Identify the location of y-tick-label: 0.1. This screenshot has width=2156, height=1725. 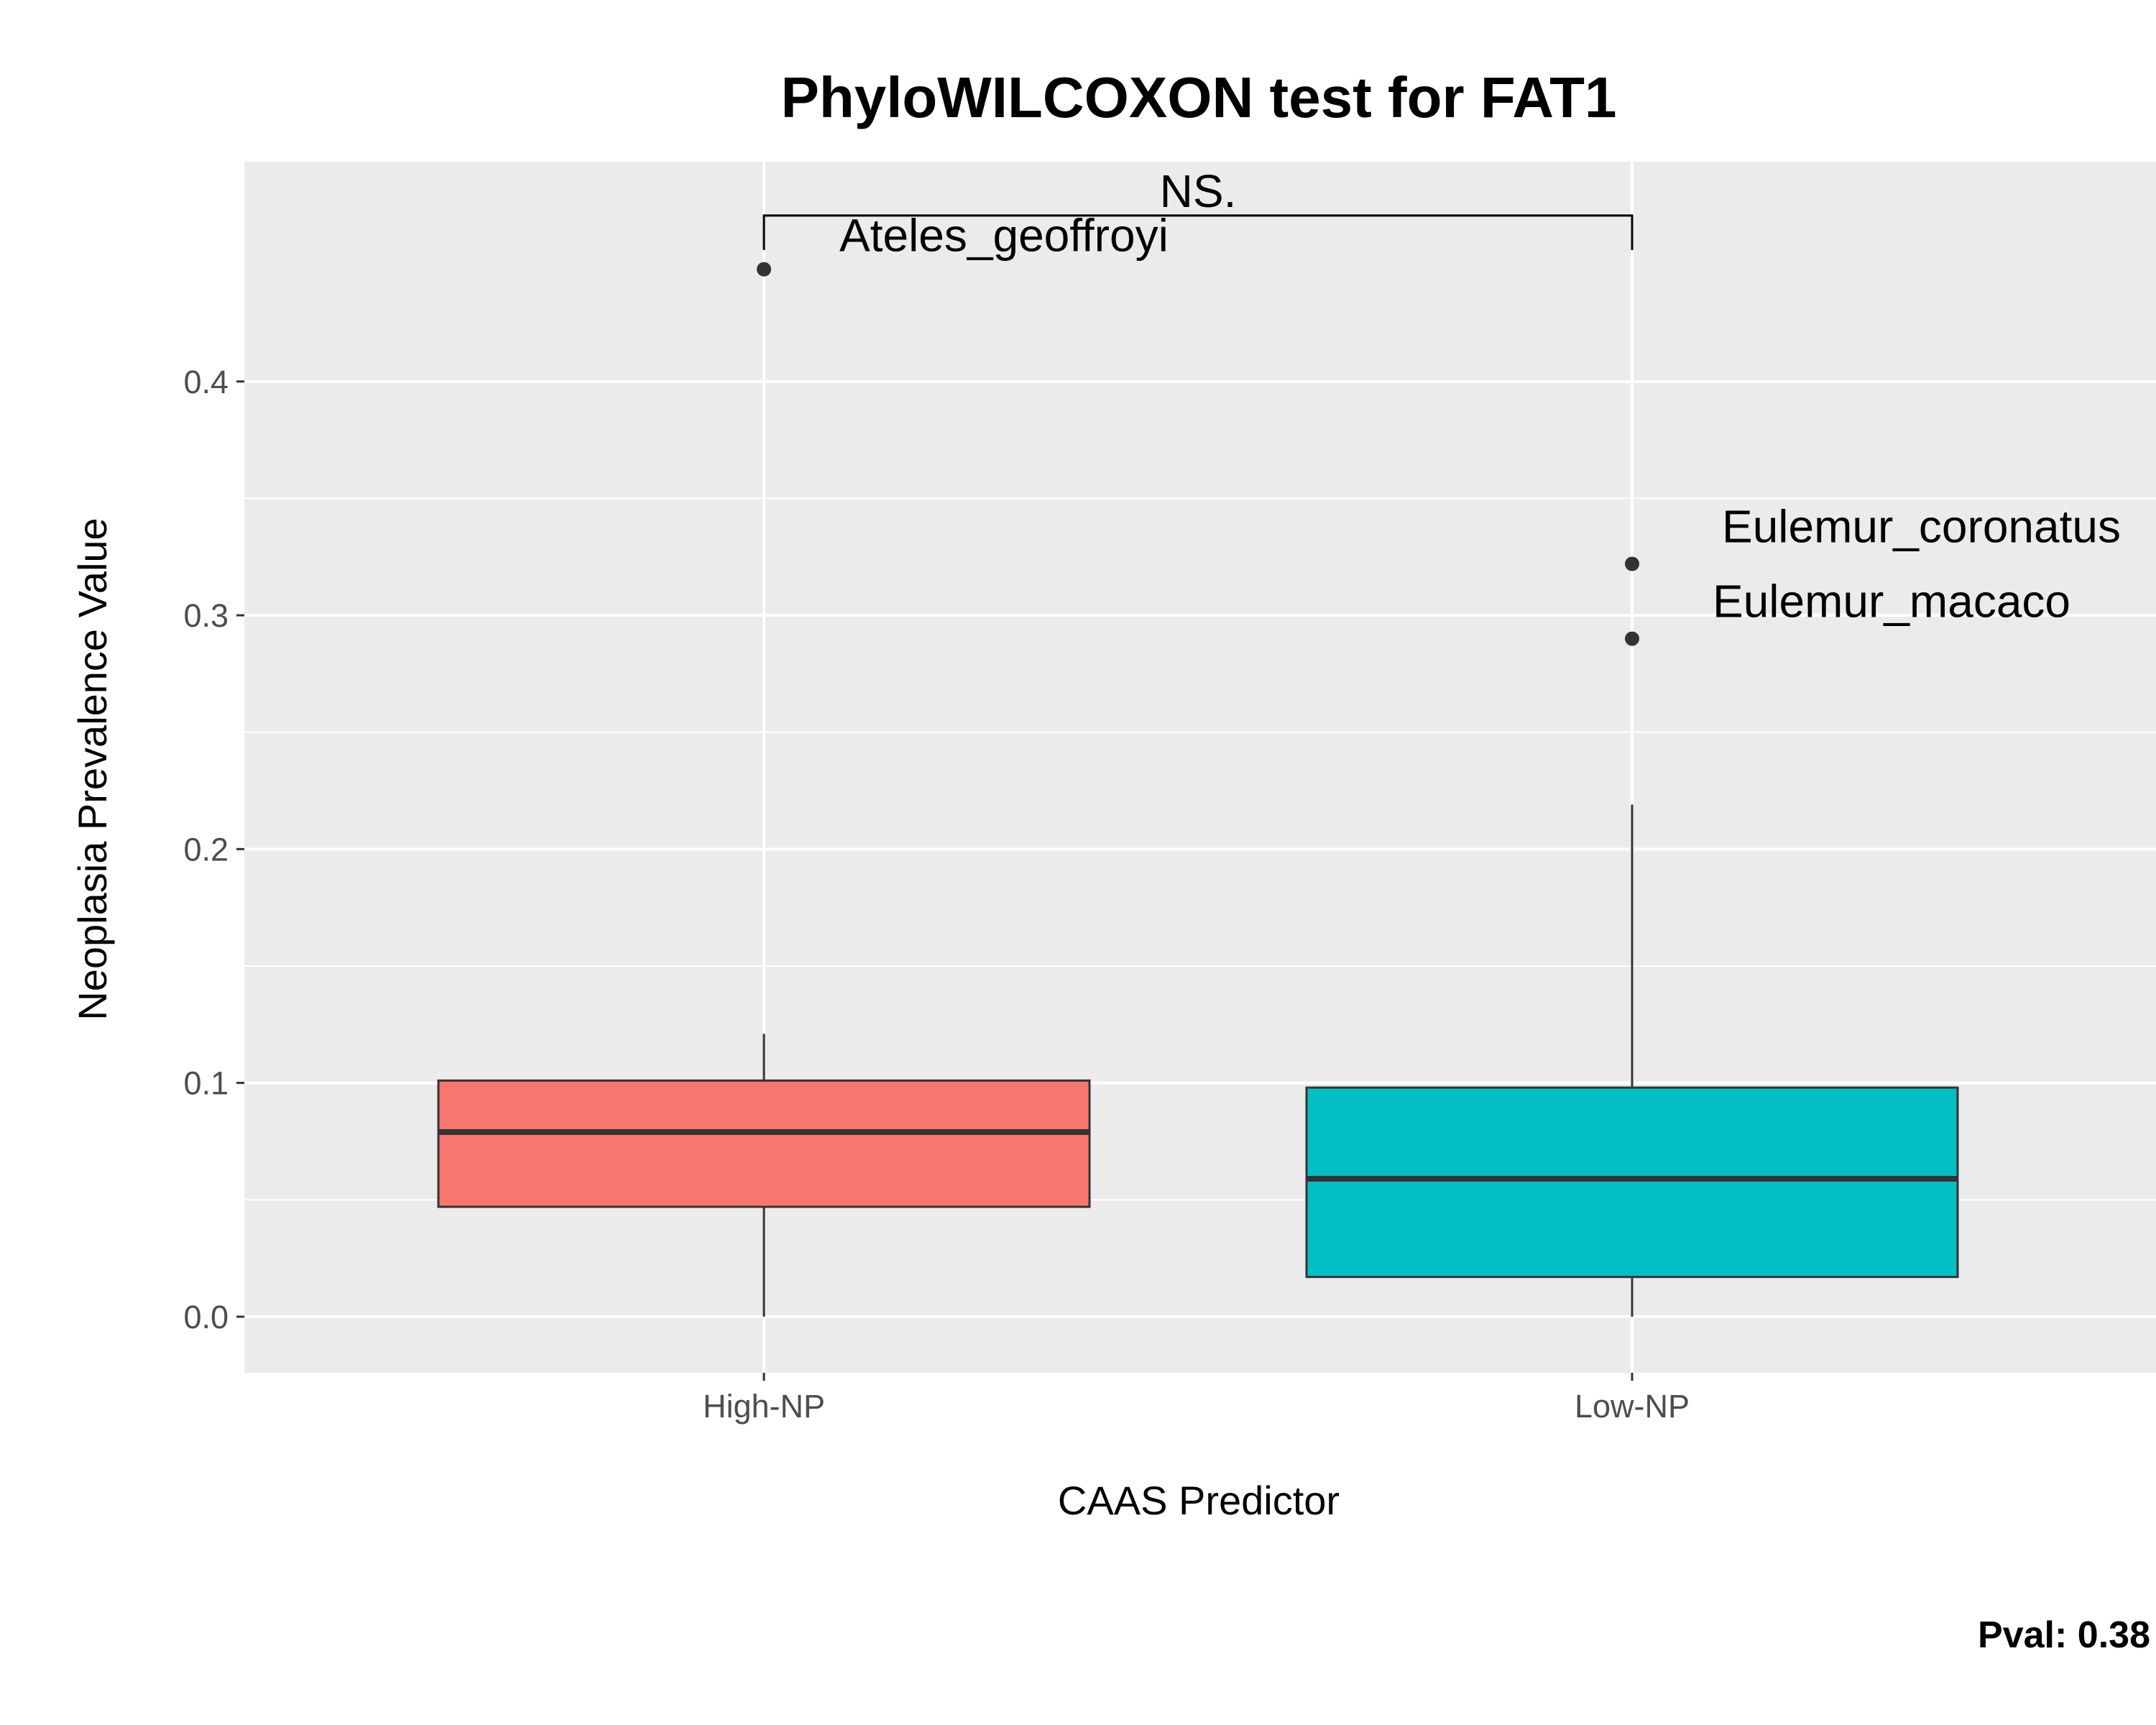
(206, 1083).